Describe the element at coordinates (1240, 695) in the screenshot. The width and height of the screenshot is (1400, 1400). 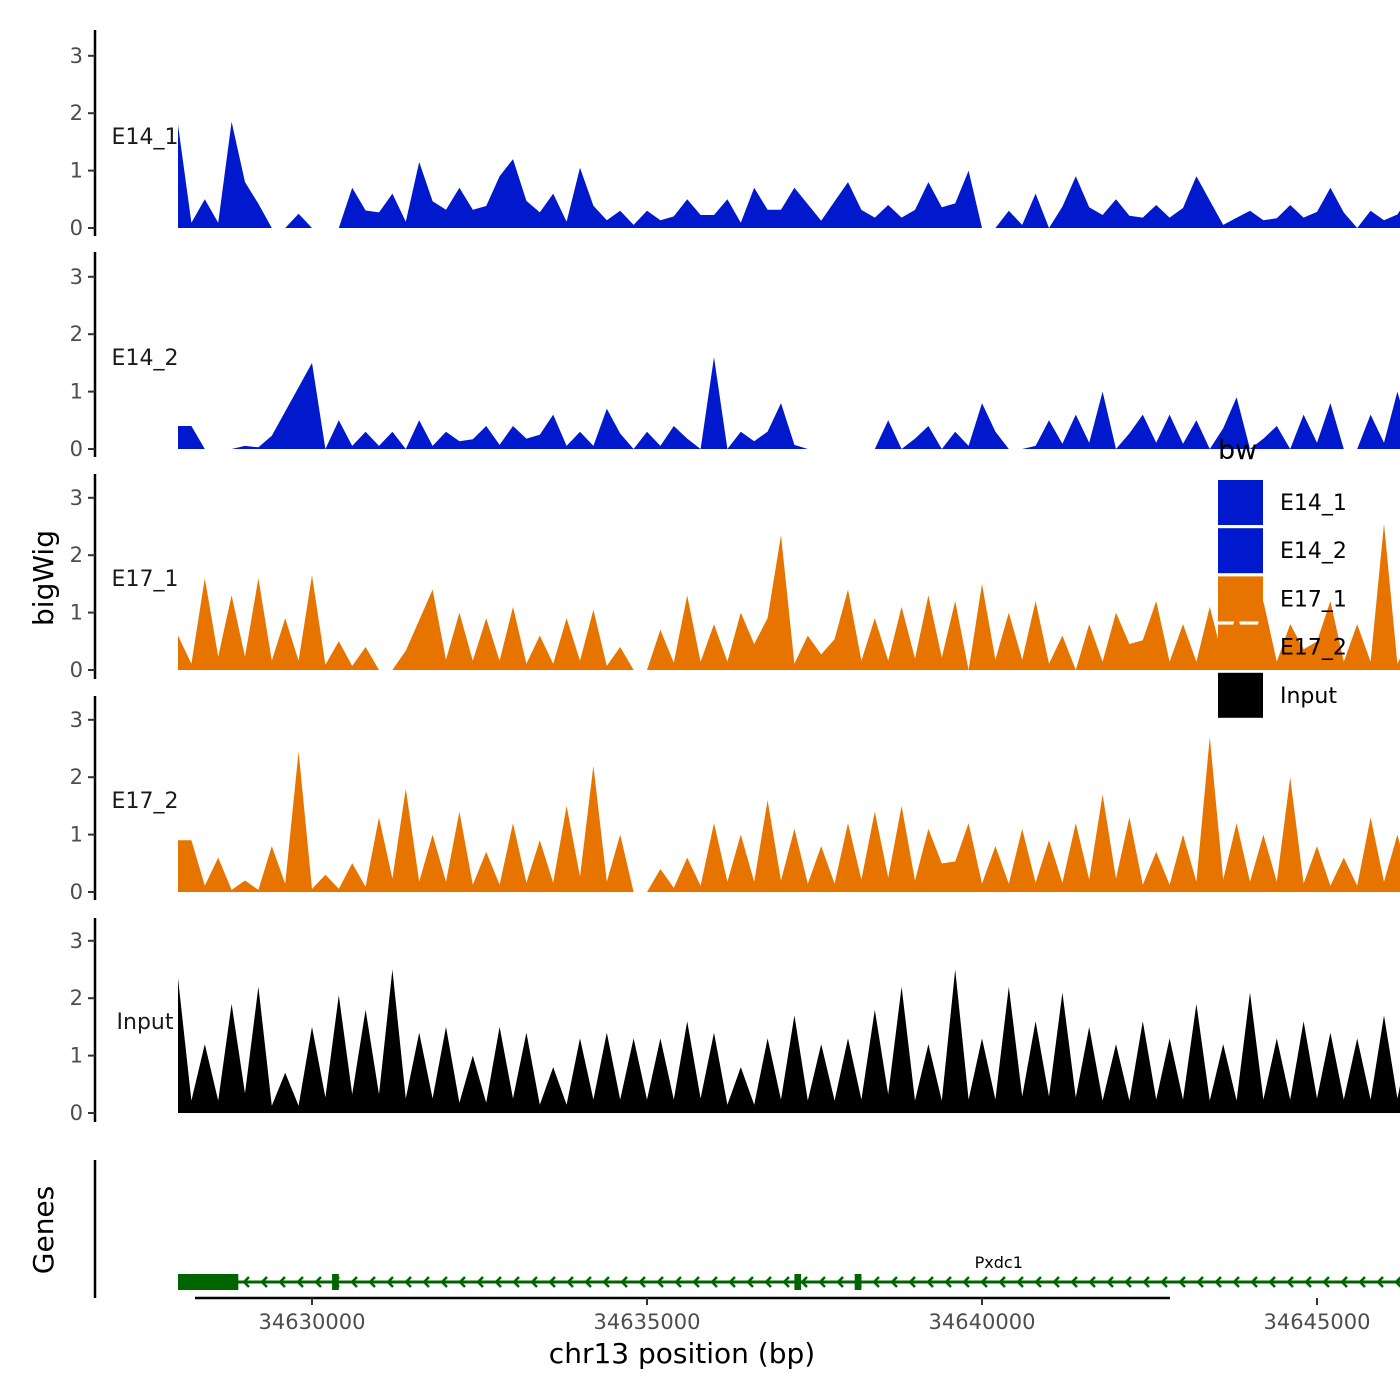
I see `legend-key-Input` at that location.